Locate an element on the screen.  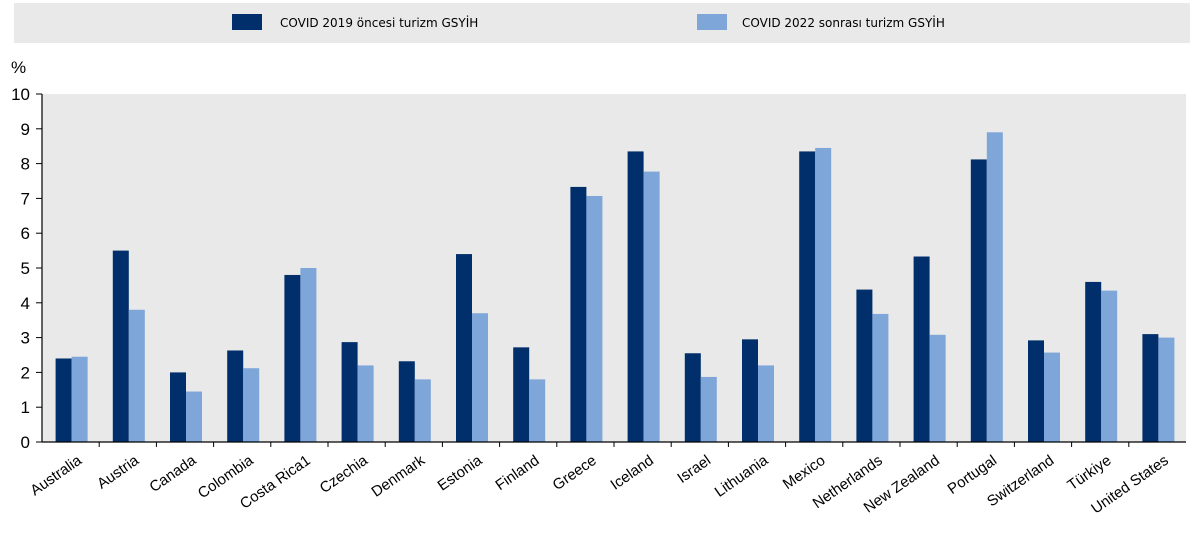
y-tick-label: 4 is located at coordinates (25, 303).